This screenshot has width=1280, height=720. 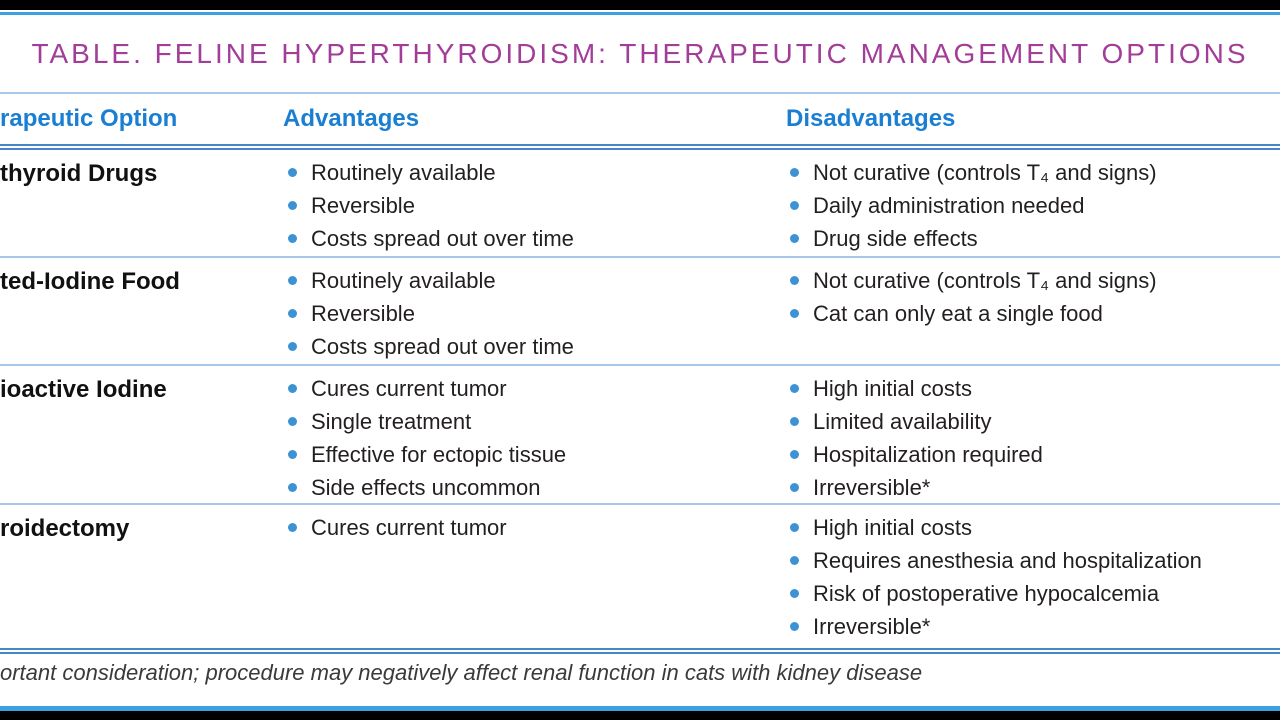 What do you see at coordinates (640, 5) in the screenshot?
I see `top-black-bar` at bounding box center [640, 5].